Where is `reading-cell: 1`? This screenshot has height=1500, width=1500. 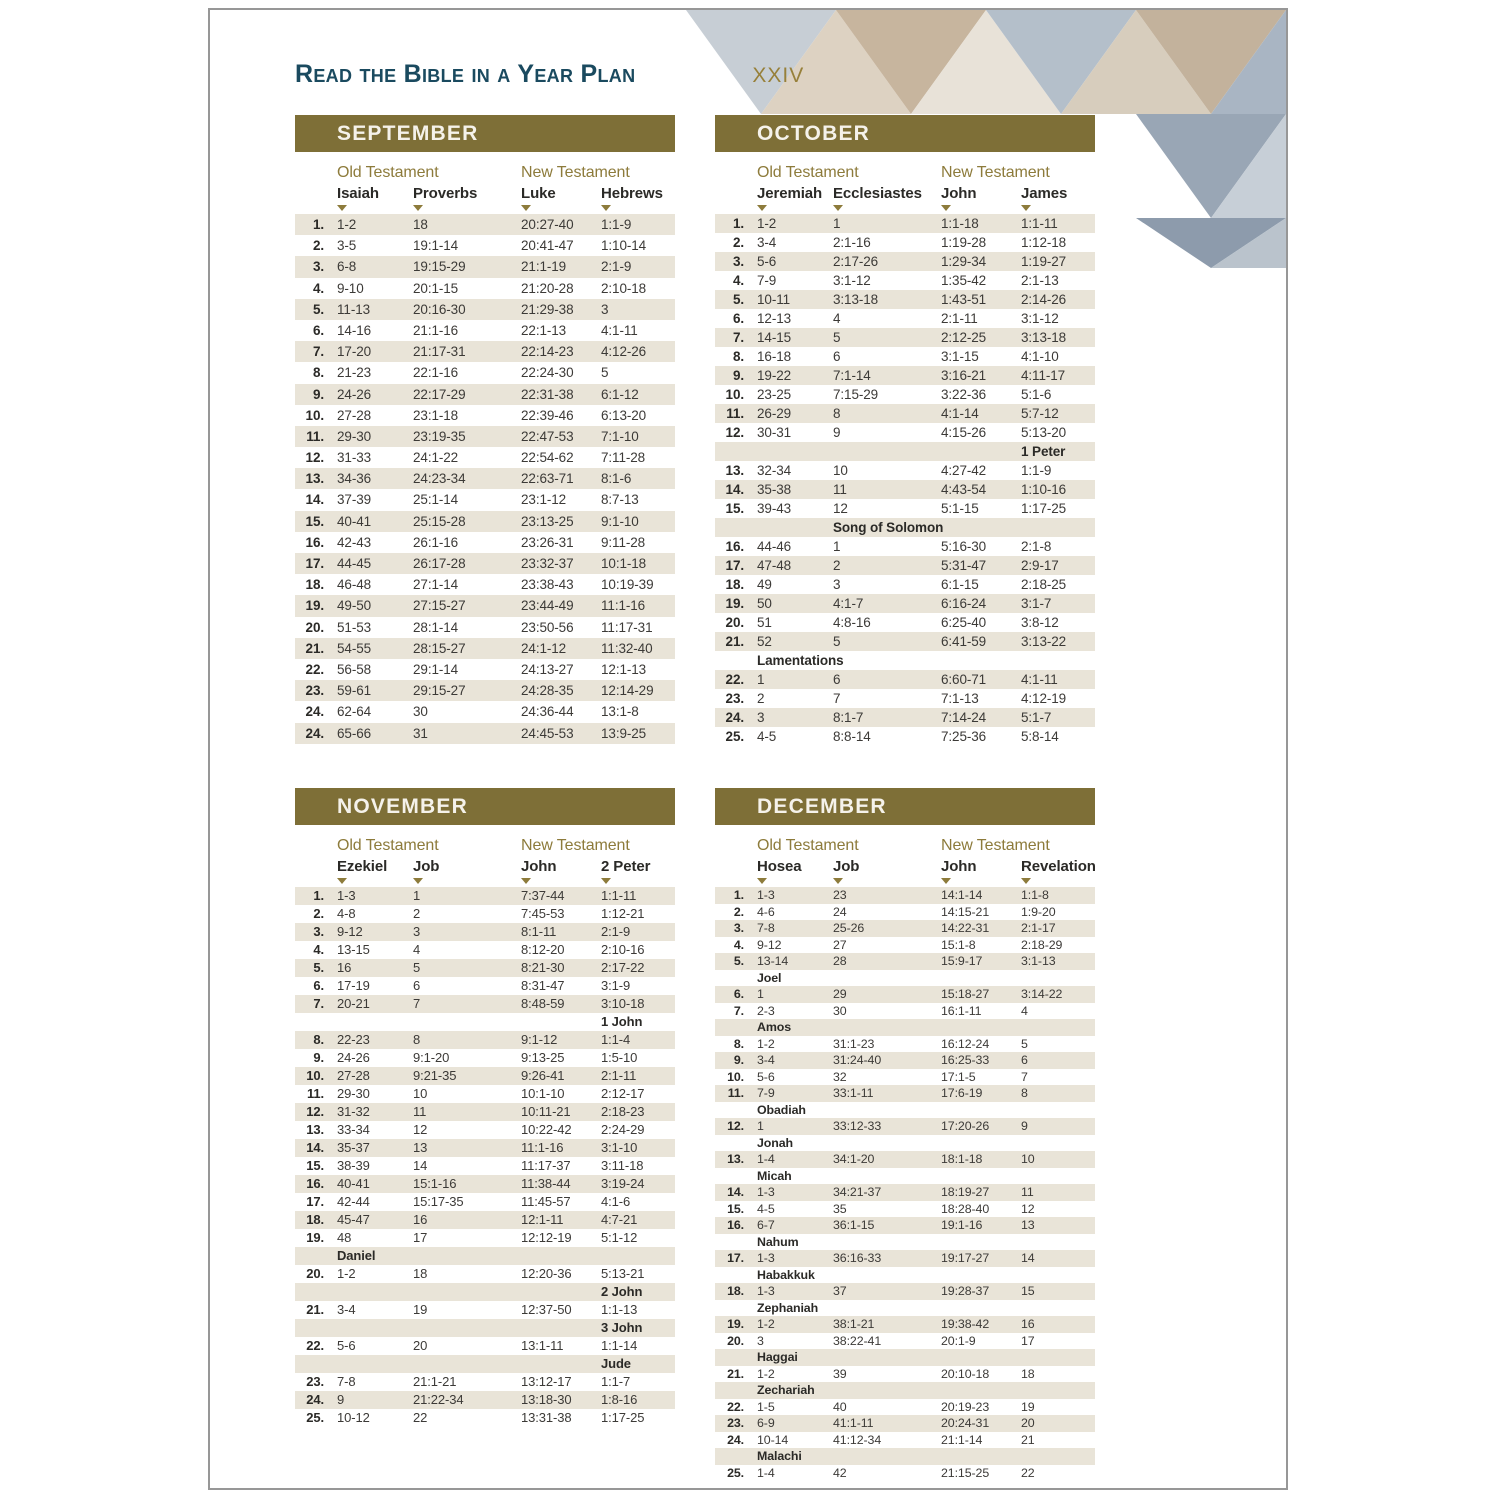
reading-cell: 1 is located at coordinates (760, 1126).